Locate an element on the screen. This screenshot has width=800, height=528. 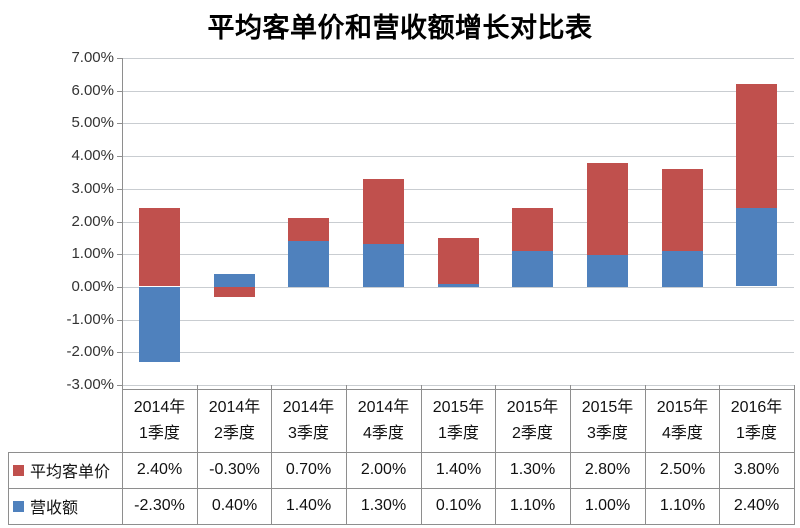
table-header-cell: 2014年 1季度 is located at coordinates (159, 420).